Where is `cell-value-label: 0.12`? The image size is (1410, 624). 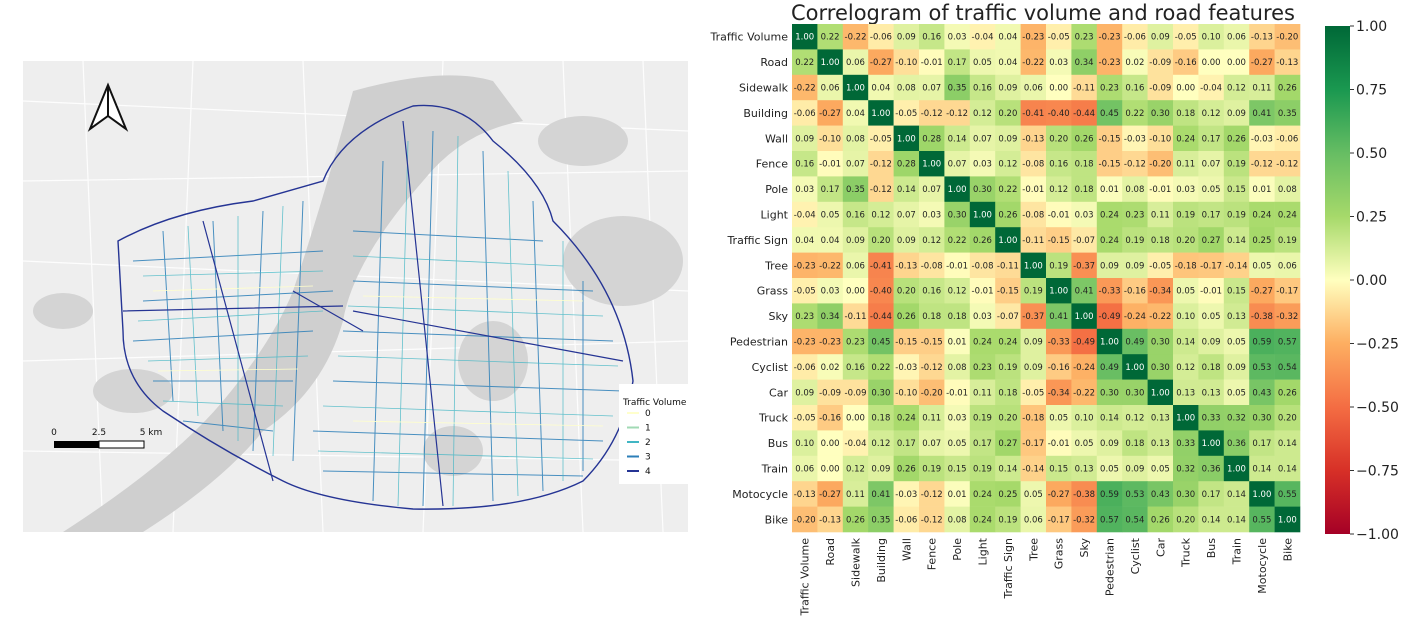 cell-value-label: 0.12 is located at coordinates (1134, 419).